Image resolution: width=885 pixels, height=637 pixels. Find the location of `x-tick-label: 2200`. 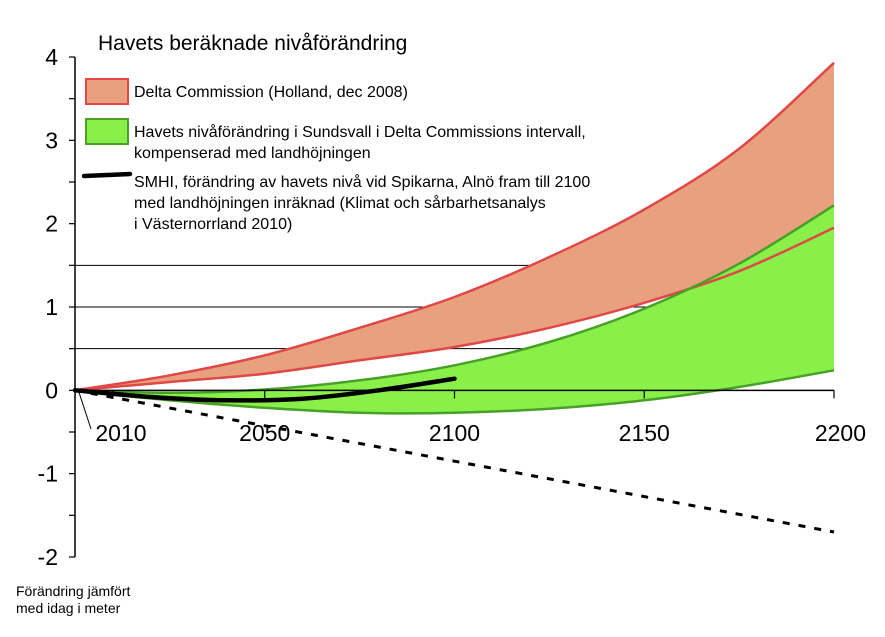

x-tick-label: 2200 is located at coordinates (840, 433).